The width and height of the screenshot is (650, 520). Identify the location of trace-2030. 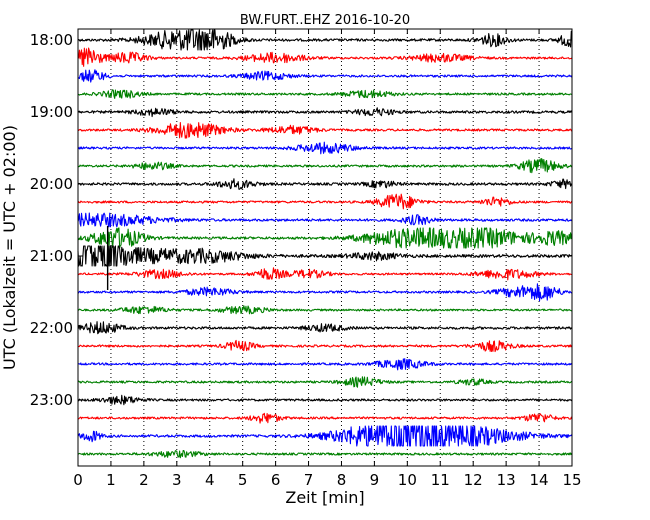
(325, 220).